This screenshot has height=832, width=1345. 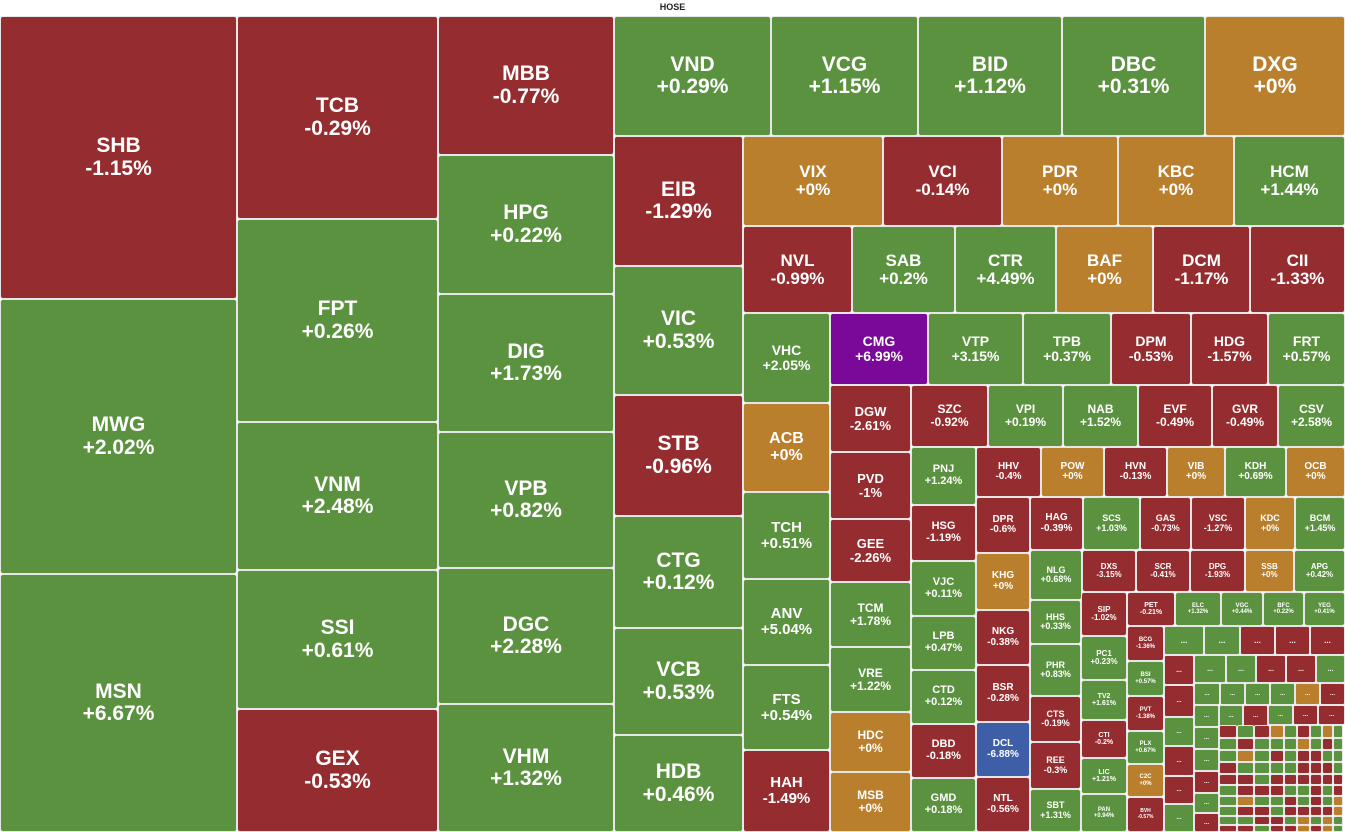 I want to click on tile-kdh: KDH +0.69%, so click(x=1255, y=472).